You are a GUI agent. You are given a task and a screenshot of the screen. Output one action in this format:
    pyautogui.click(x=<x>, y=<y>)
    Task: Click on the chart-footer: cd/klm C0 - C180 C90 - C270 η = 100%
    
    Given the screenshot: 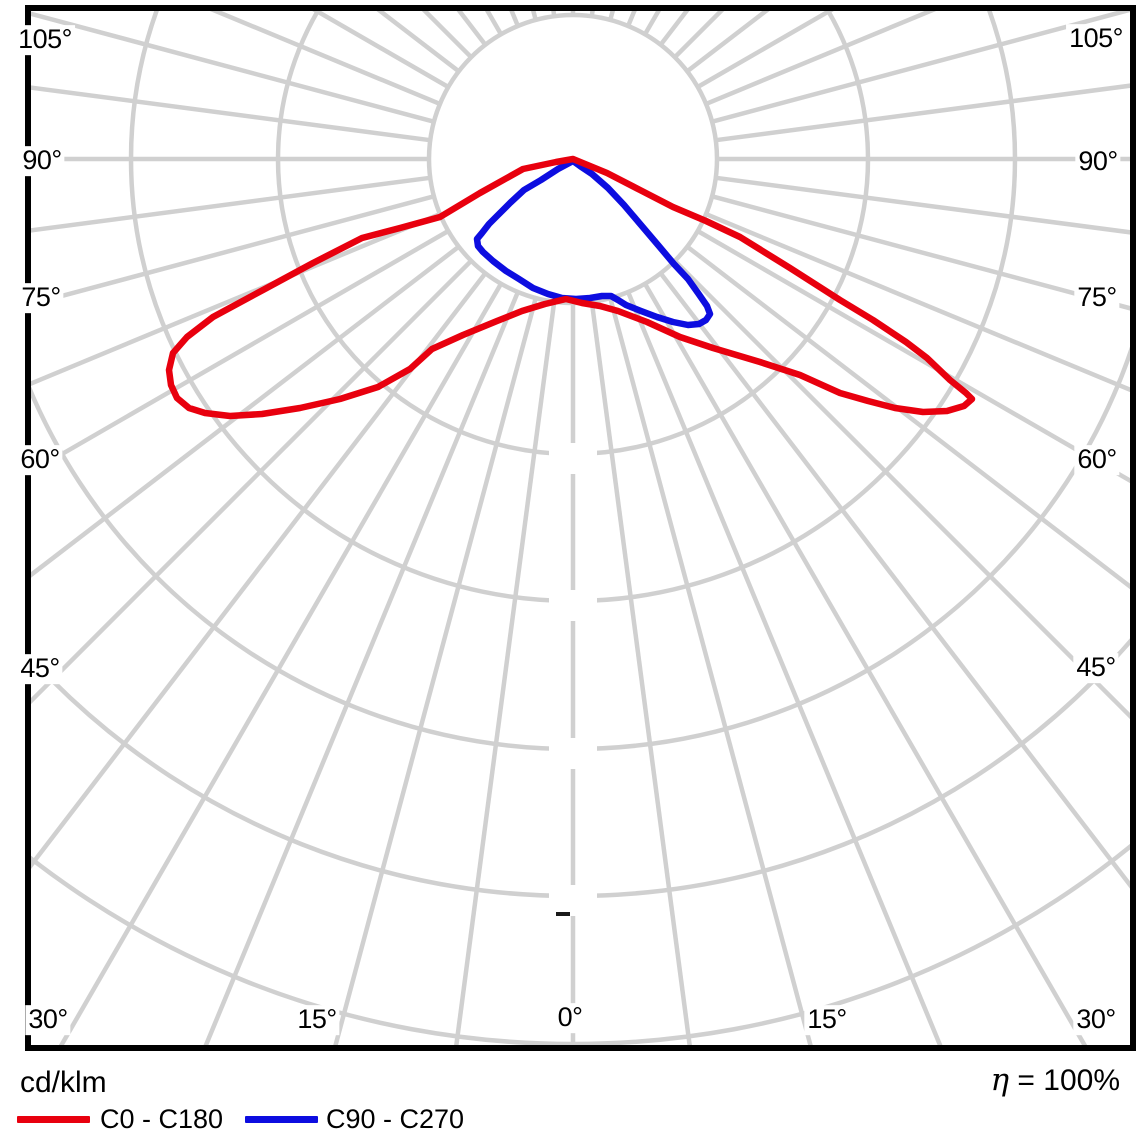 What is the action you would take?
    pyautogui.click(x=571, y=1097)
    